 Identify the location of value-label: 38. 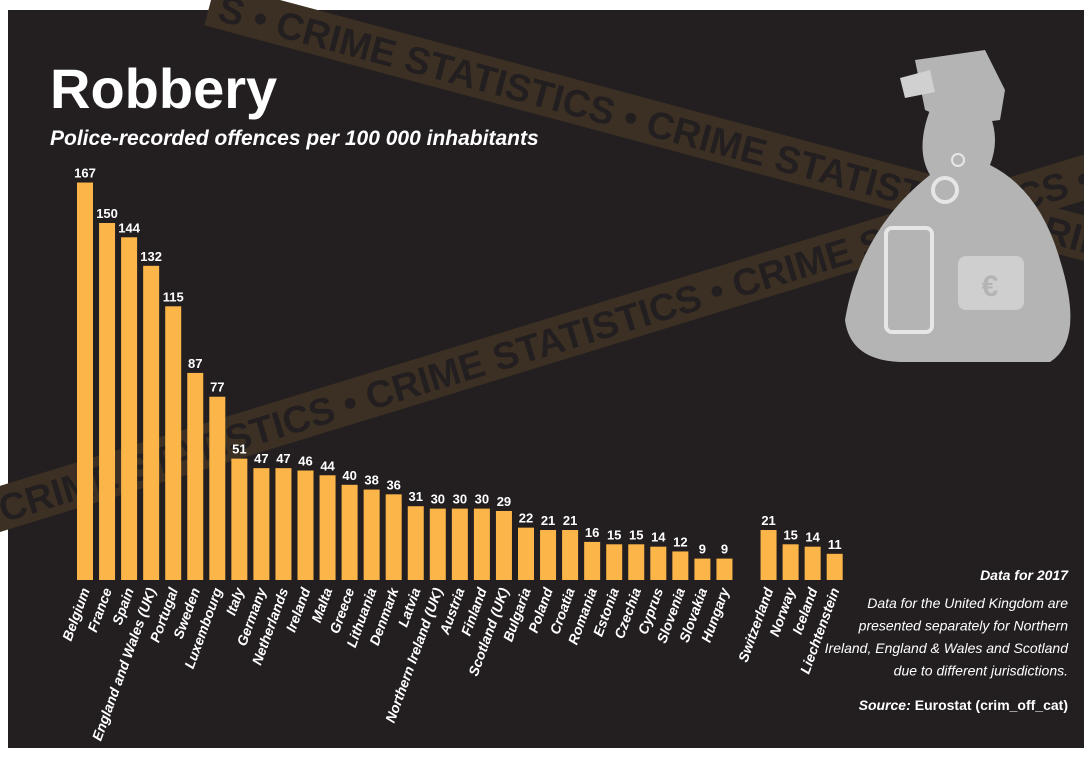
(371, 480).